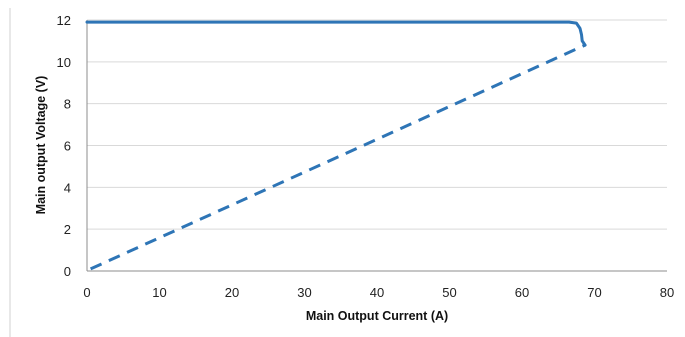  I want to click on x-axis-title: Main Output Current (A), so click(377, 316).